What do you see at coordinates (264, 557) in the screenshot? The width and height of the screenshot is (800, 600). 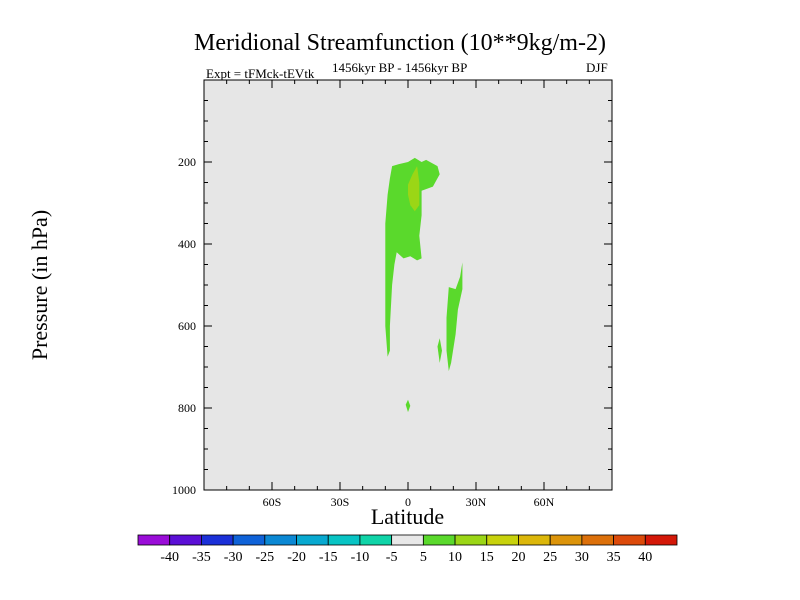 I see `colorbar-label: -25` at bounding box center [264, 557].